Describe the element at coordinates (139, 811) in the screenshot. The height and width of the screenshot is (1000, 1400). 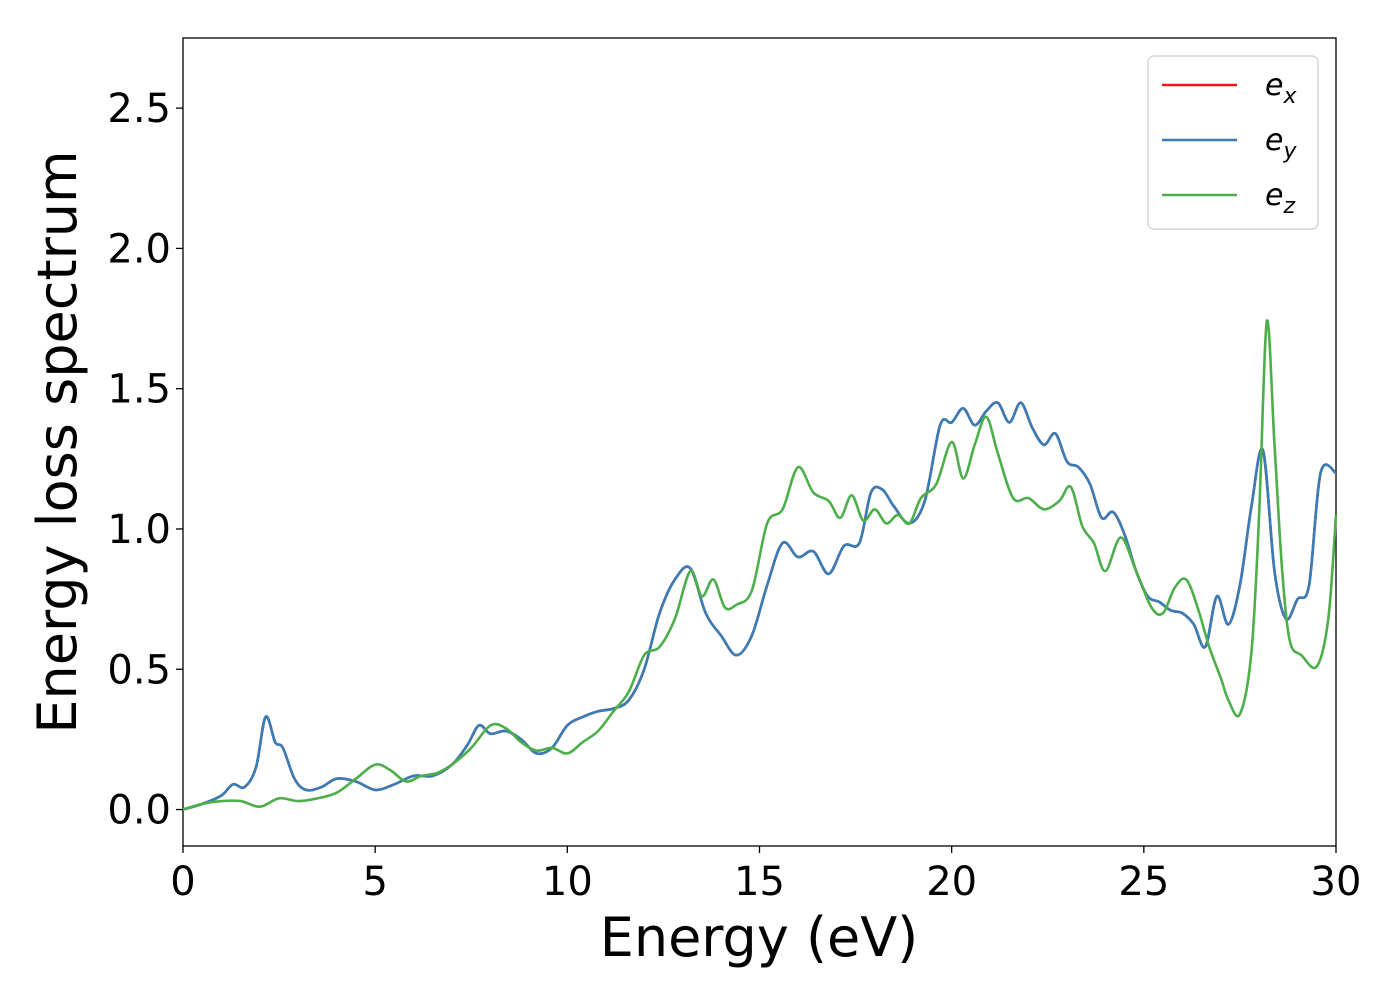
I see `y-tick-label: 0.0` at that location.